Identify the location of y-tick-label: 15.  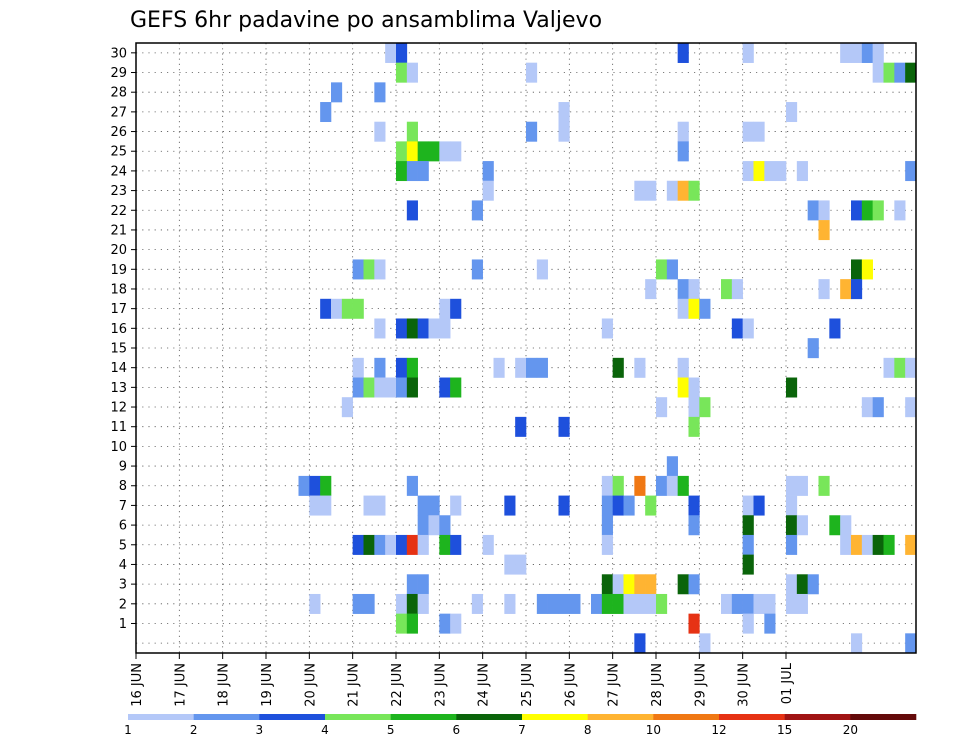
(118, 349).